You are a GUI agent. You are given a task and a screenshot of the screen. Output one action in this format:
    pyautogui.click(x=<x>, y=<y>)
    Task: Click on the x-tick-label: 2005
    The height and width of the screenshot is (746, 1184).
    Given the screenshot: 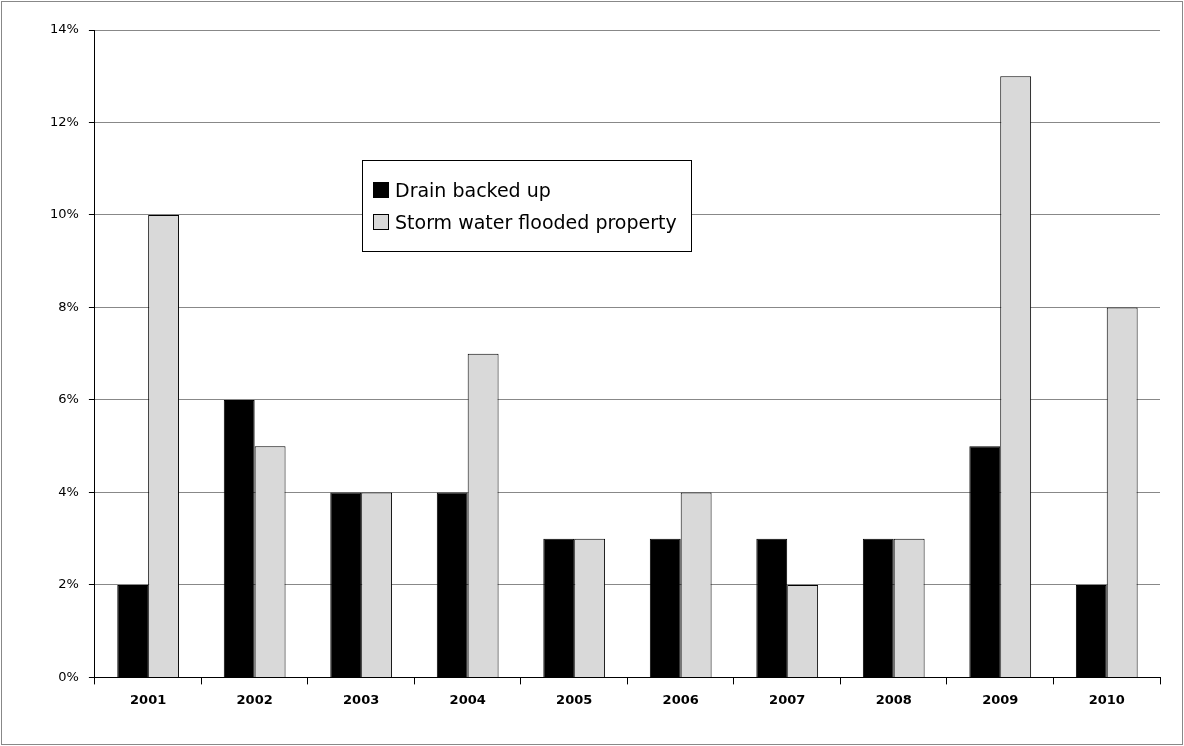 What is the action you would take?
    pyautogui.click(x=574, y=699)
    